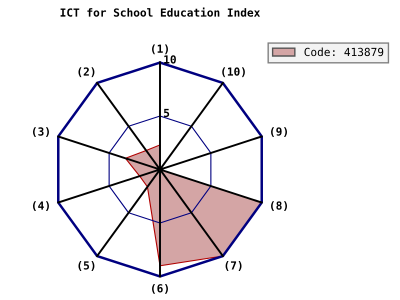  What do you see at coordinates (170, 59) in the screenshot?
I see `y-tick-label: 10` at bounding box center [170, 59].